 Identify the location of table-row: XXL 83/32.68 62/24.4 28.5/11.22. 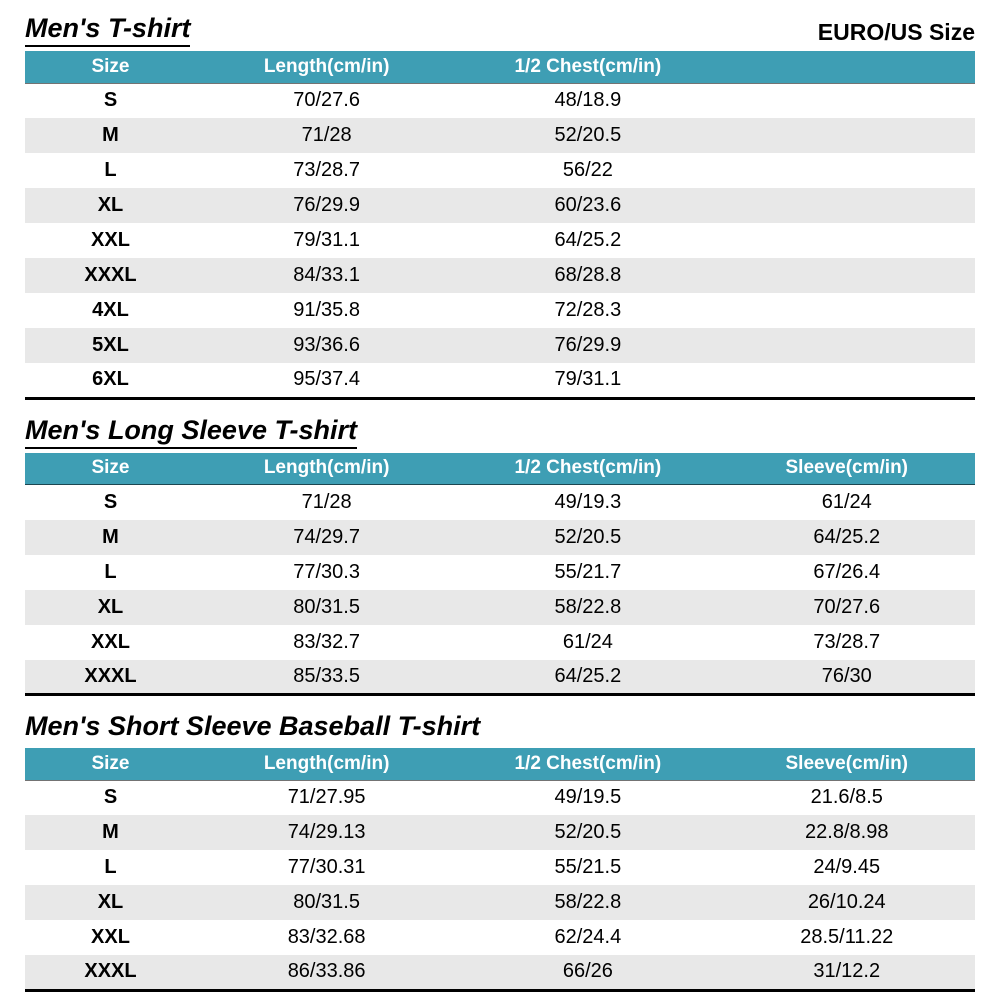
(500, 937).